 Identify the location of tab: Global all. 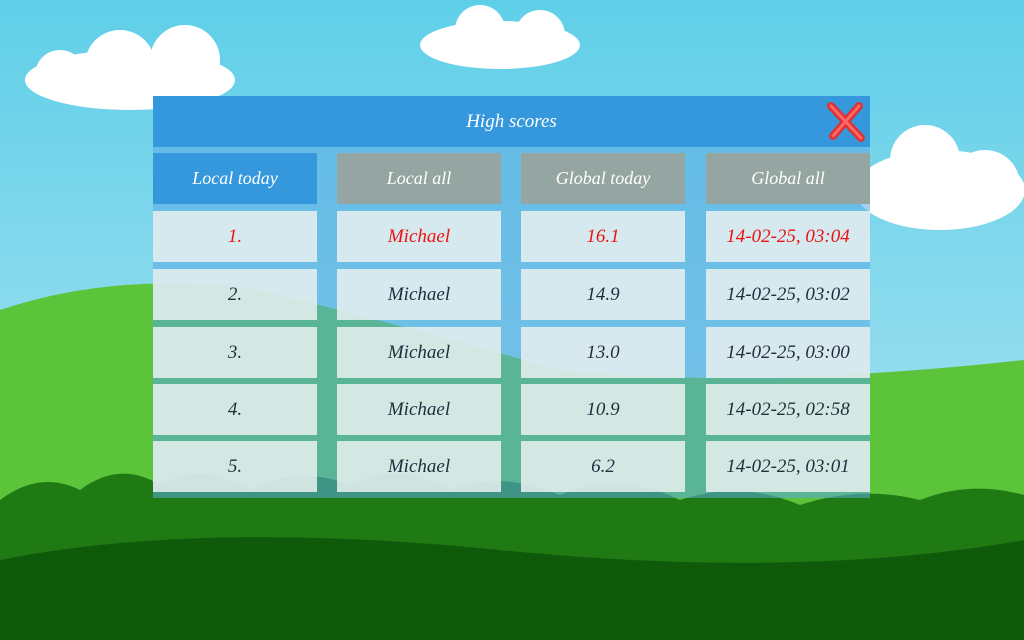
(788, 178).